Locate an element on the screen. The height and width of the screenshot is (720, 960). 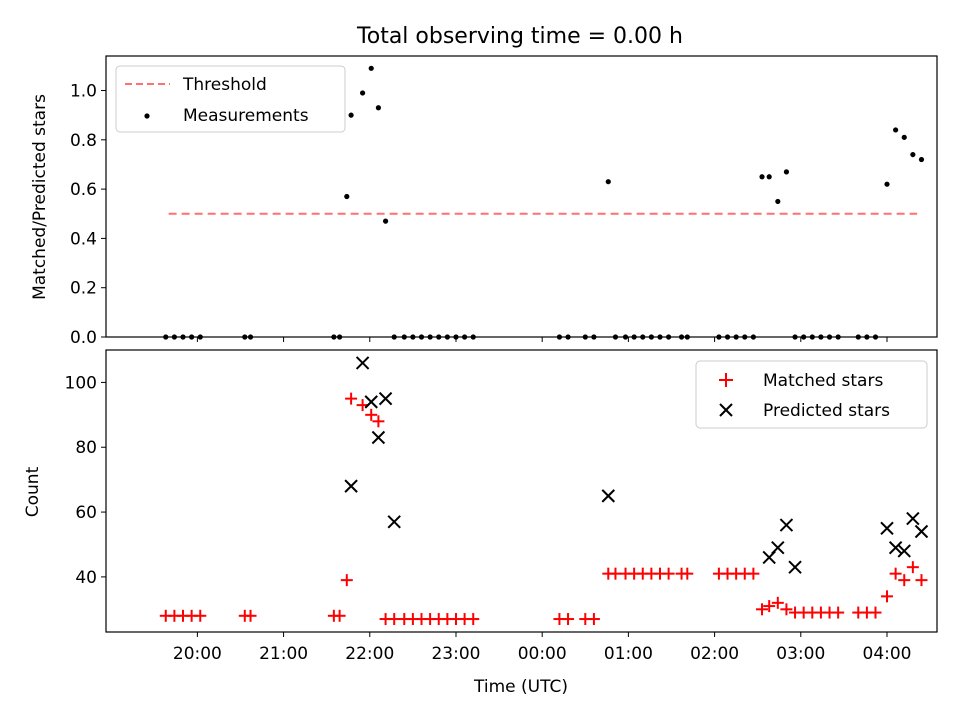
top-y-tick-label: 0.2 is located at coordinates (83, 289).